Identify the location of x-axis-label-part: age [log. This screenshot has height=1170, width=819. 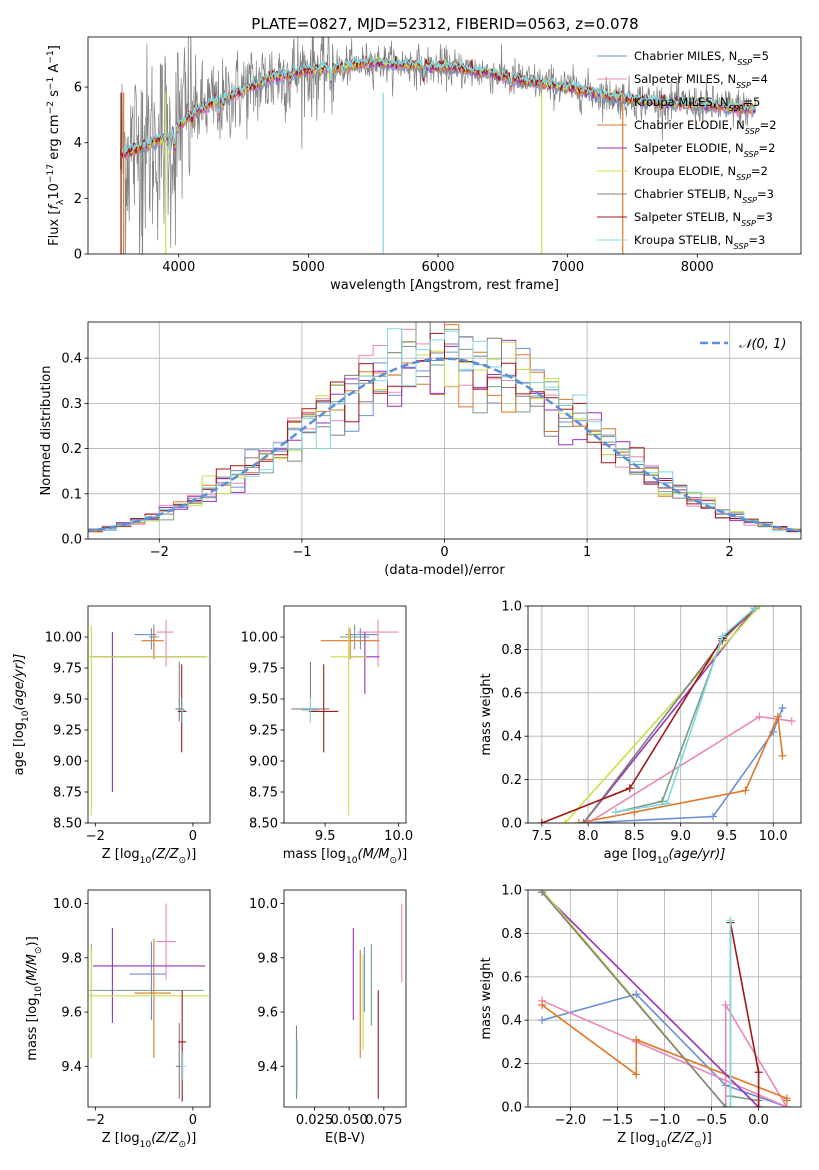
(630, 854).